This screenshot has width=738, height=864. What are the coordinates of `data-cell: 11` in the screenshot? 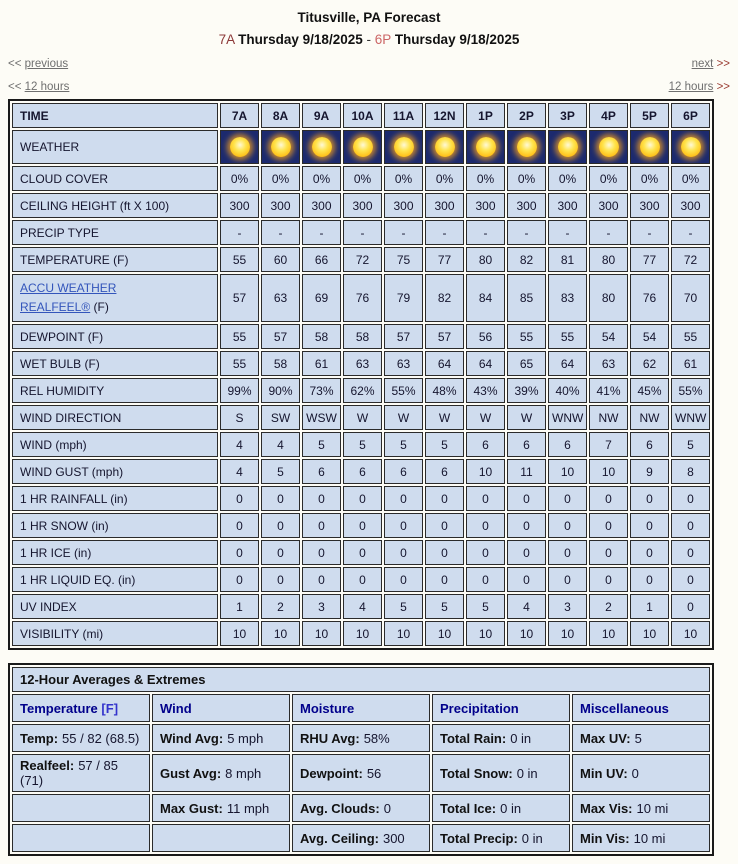 It's located at (526, 471).